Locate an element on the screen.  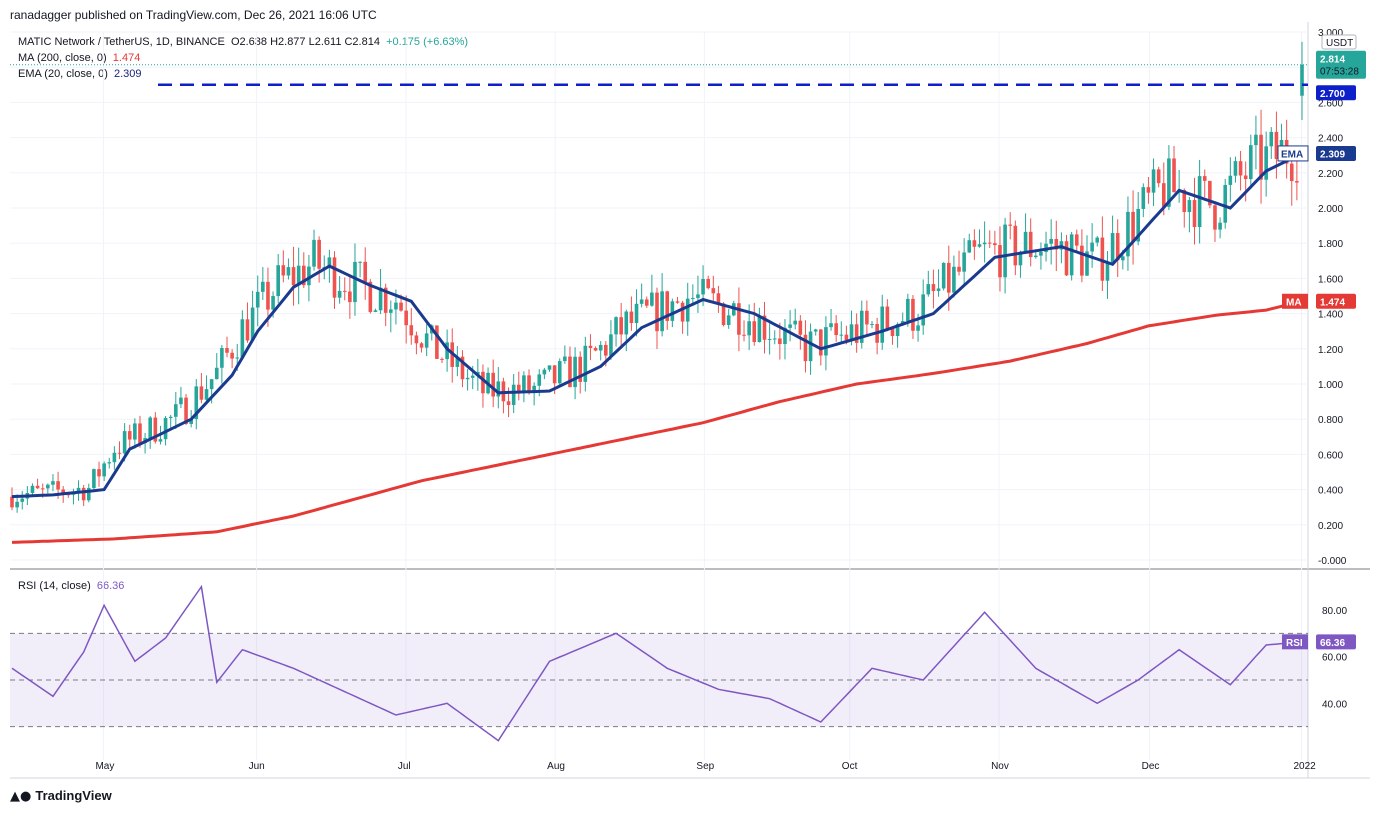
x-tick-label: Sep is located at coordinates (705, 766).